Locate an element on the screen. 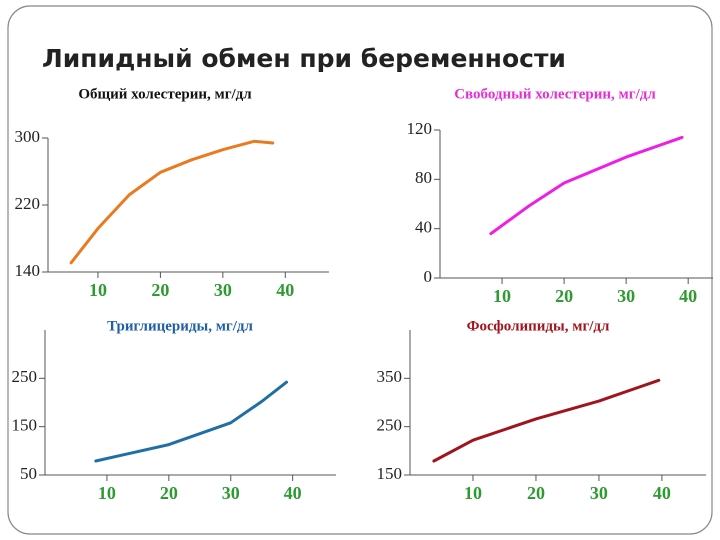 This screenshot has height=540, width=720. chart-title: Свободный холестерин, мг/дл is located at coordinates (555, 94).